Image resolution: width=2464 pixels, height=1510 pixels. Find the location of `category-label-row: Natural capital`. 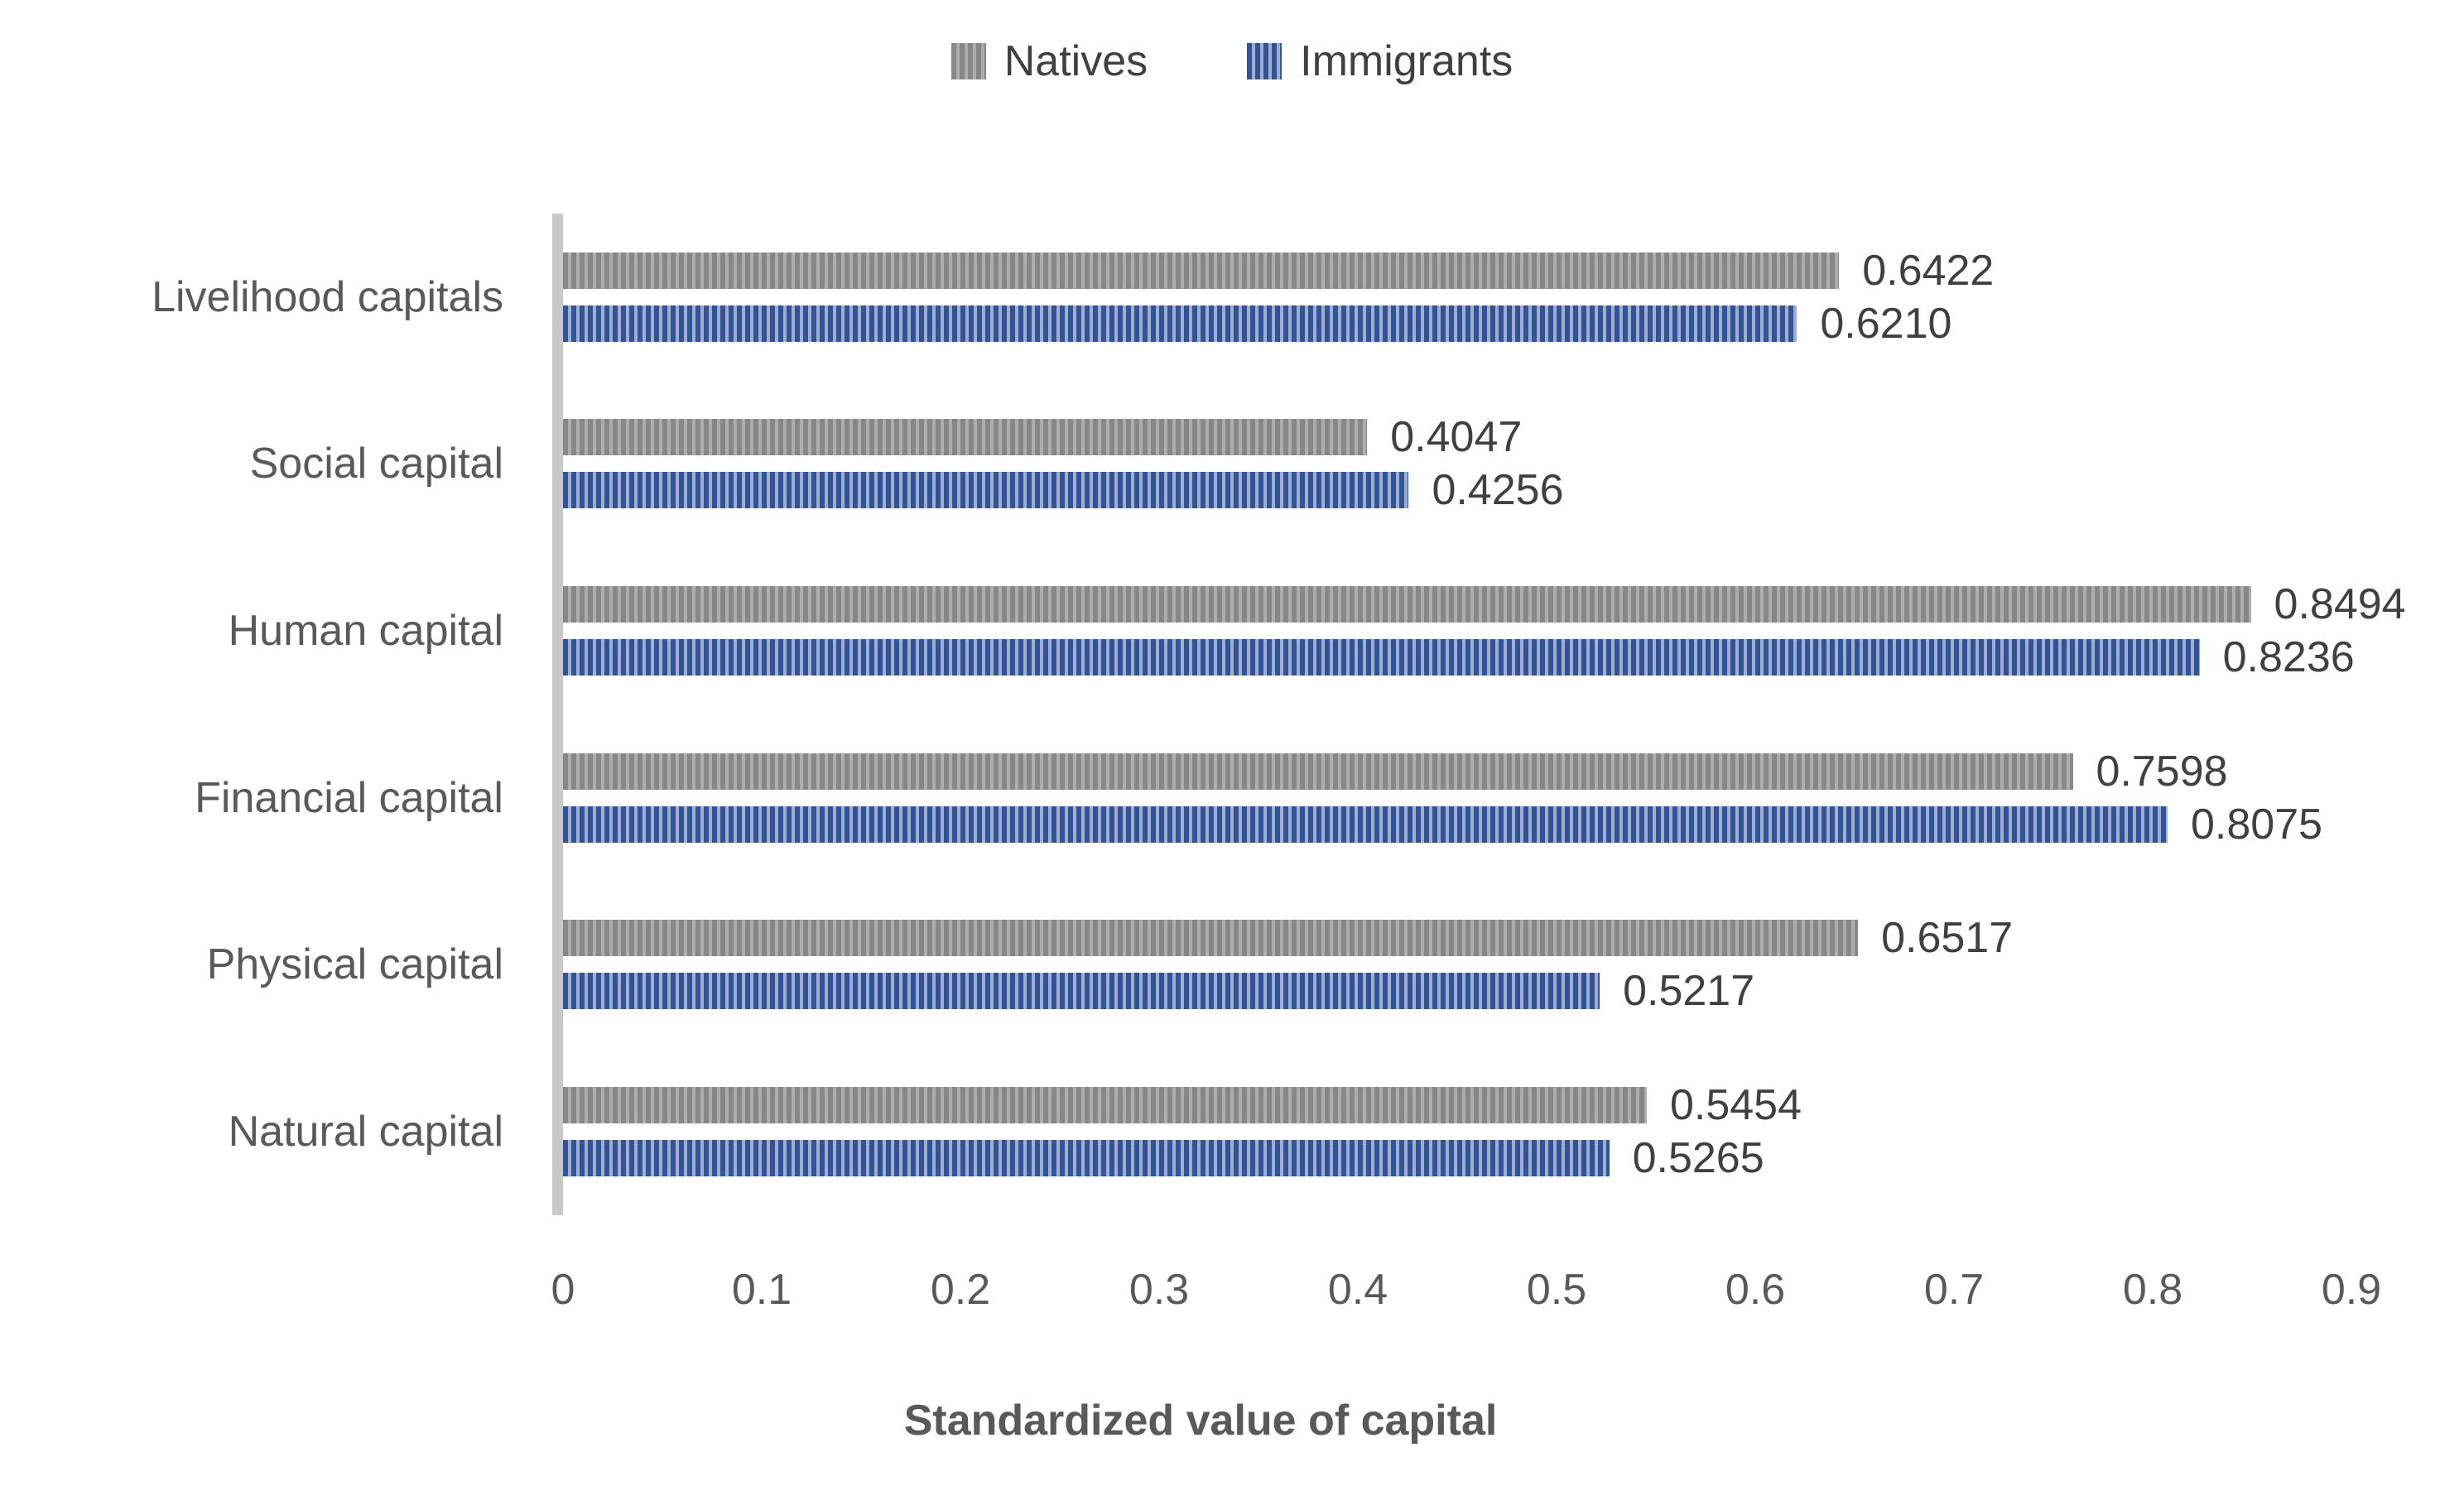

category-label-row: Natural capital is located at coordinates (252, 1131).